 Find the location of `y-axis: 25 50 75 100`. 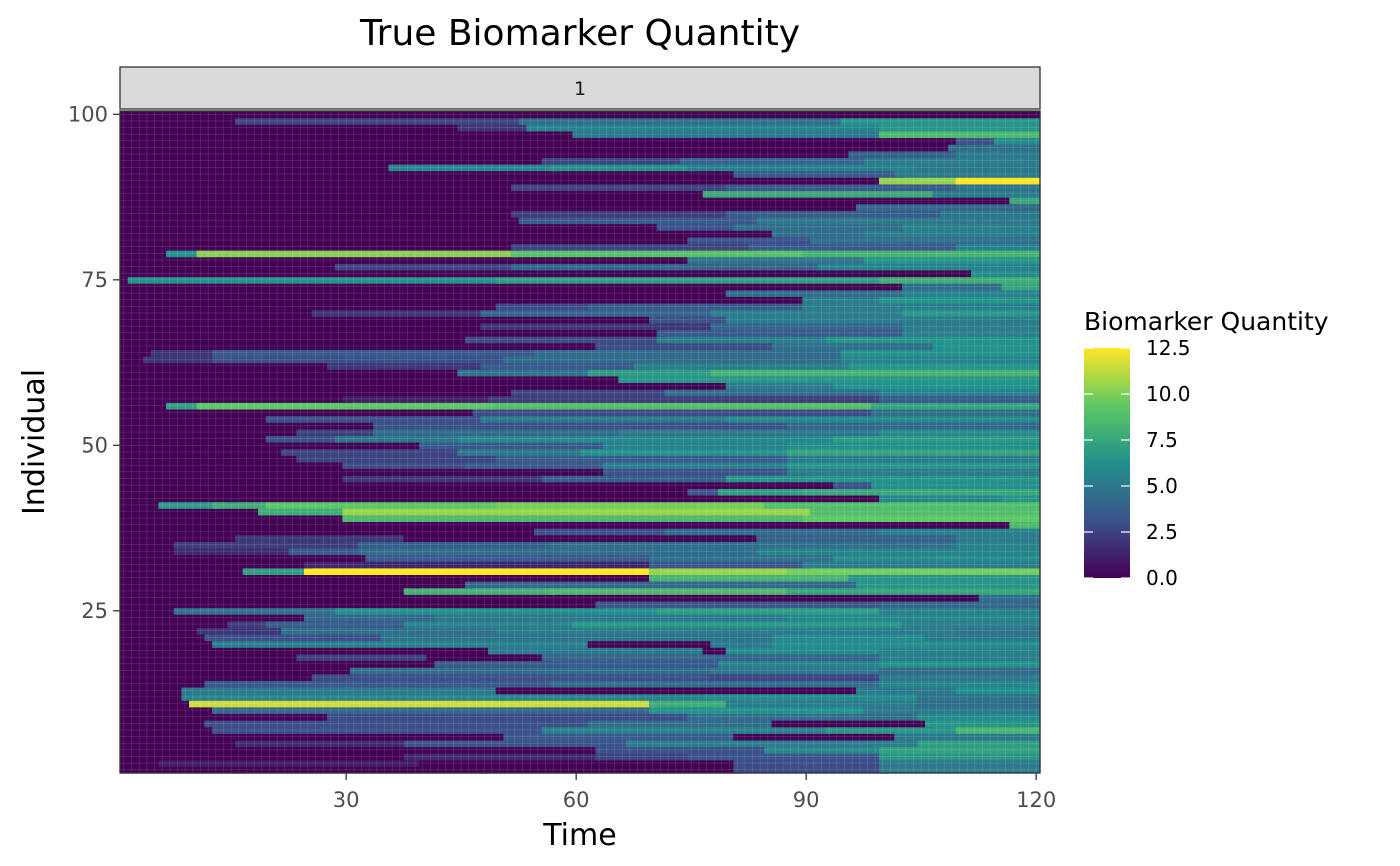

y-axis: 25 50 75 100 is located at coordinates (94, 362).